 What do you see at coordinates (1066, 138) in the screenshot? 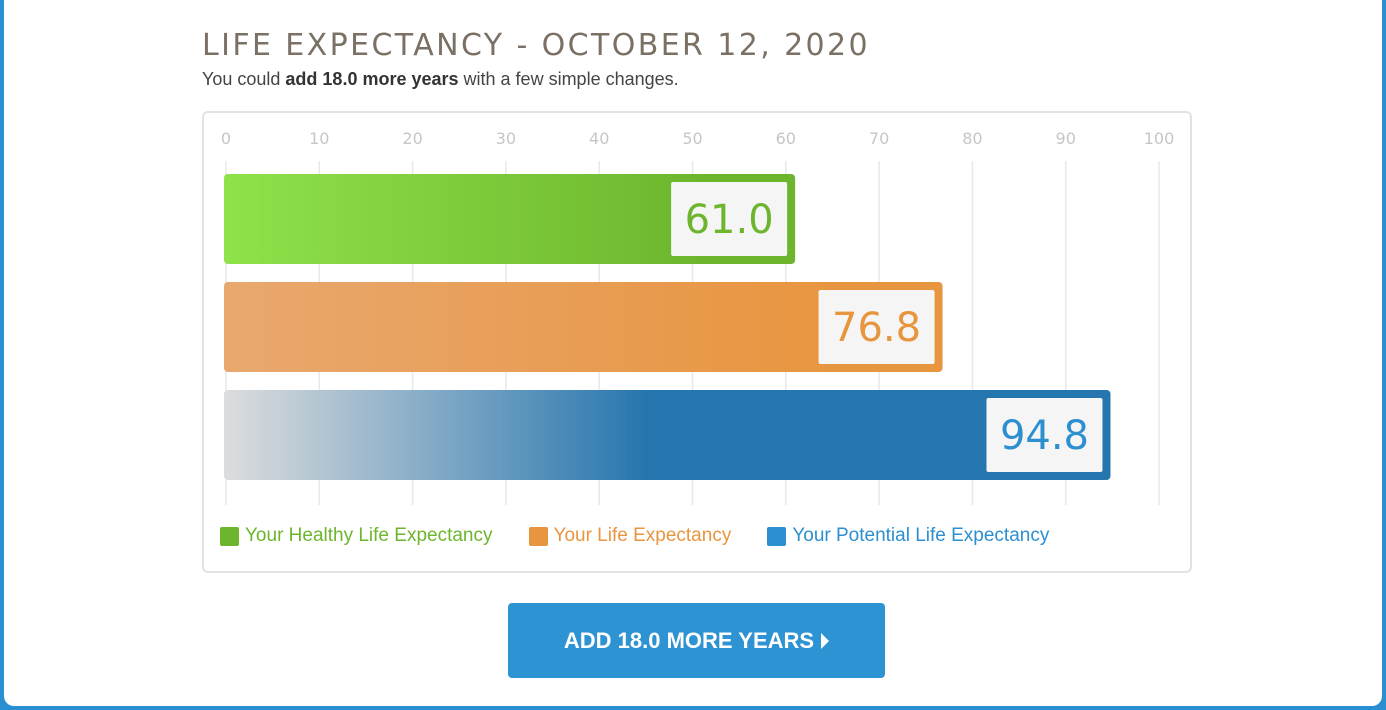
I see `x-tick-label: 90` at bounding box center [1066, 138].